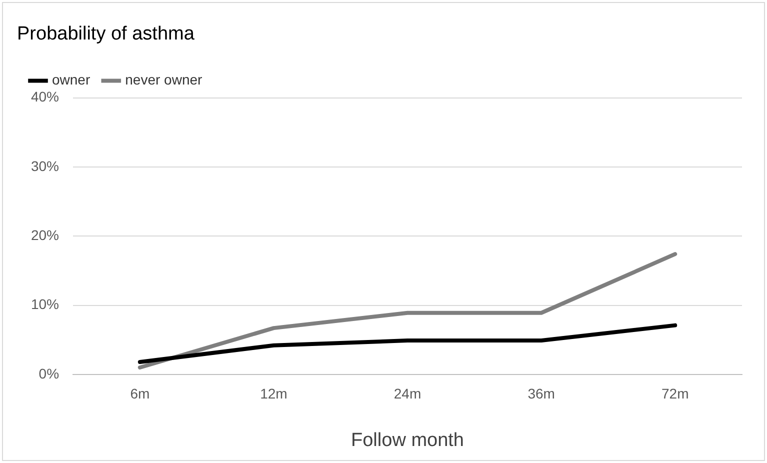  Describe the element at coordinates (49, 373) in the screenshot. I see `y-tick-label: 0%` at that location.